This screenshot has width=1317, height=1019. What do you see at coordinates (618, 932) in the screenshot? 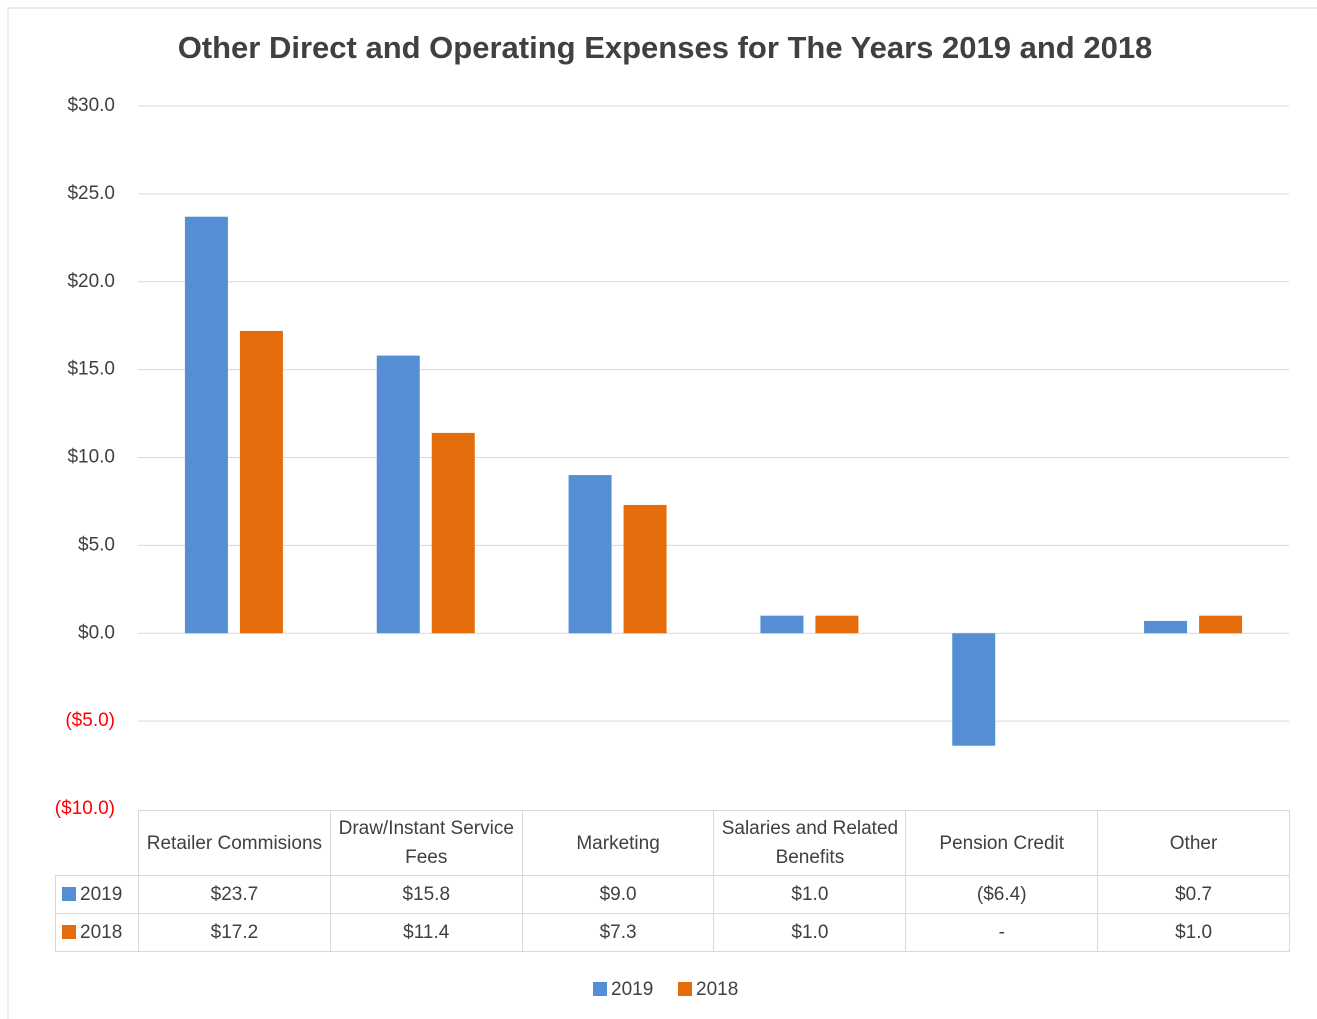
I see `data-label: $7.3` at bounding box center [618, 932].